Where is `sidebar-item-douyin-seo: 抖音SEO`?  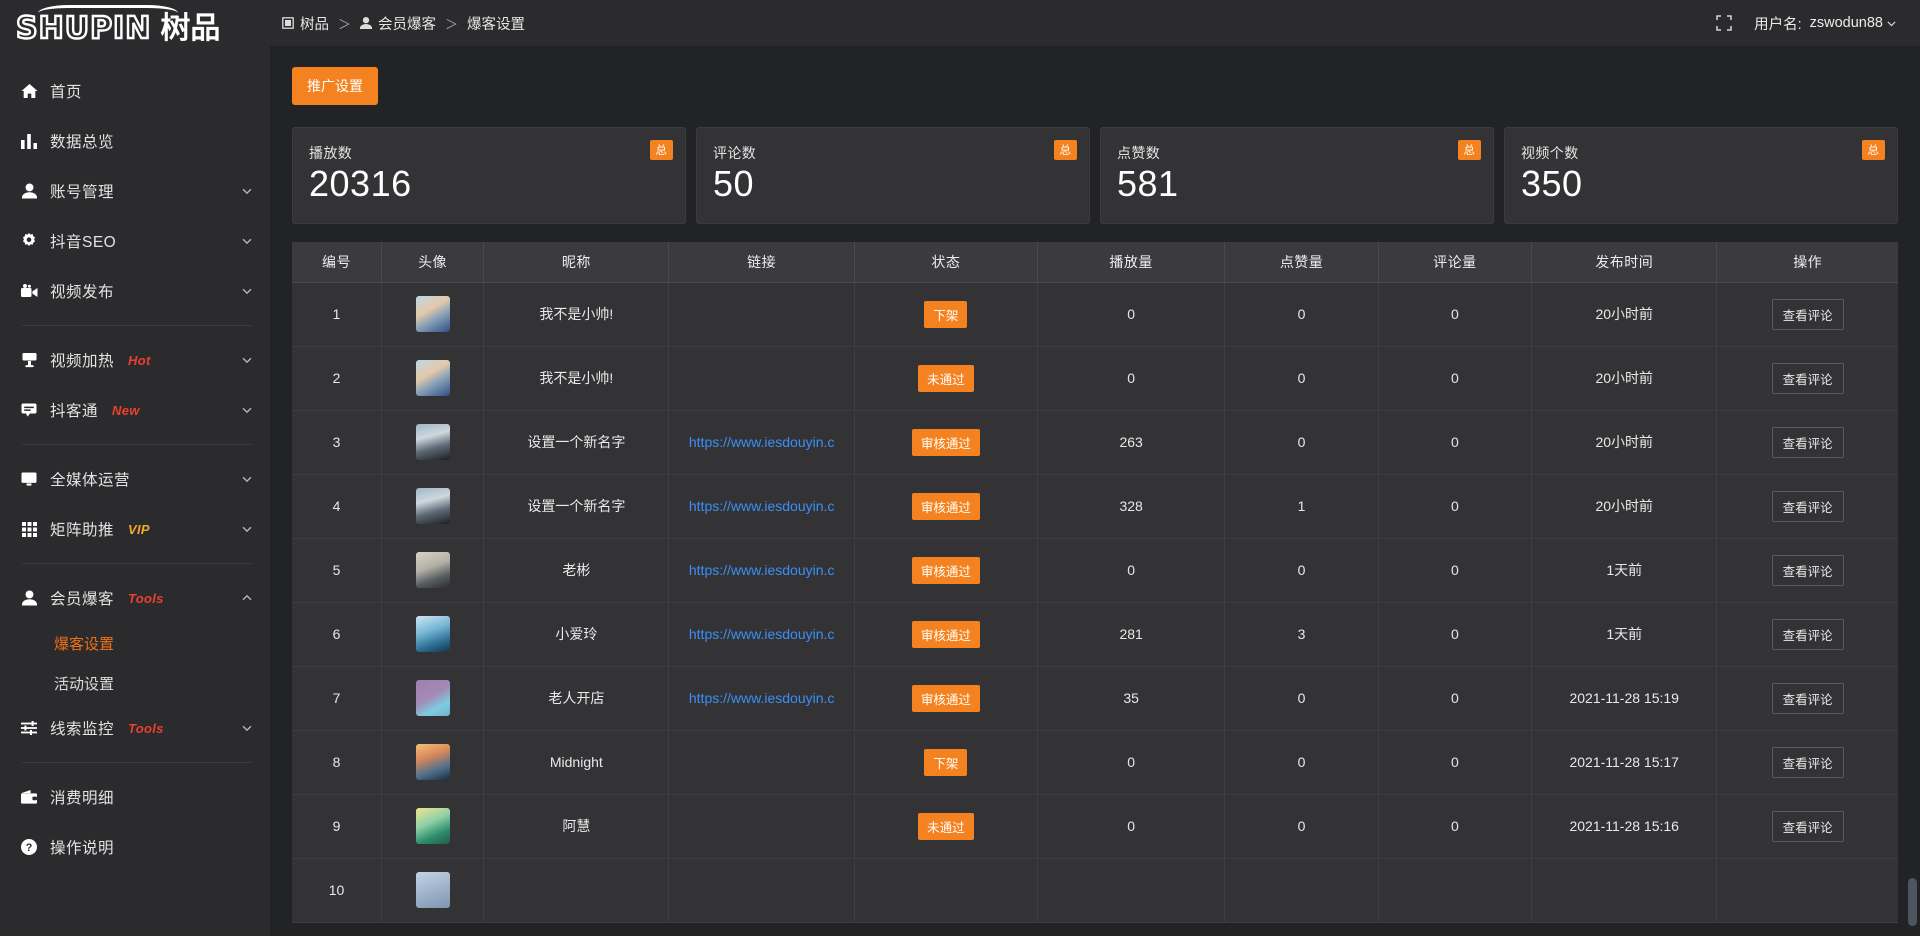 sidebar-item-douyin-seo: 抖音SEO is located at coordinates (135, 241).